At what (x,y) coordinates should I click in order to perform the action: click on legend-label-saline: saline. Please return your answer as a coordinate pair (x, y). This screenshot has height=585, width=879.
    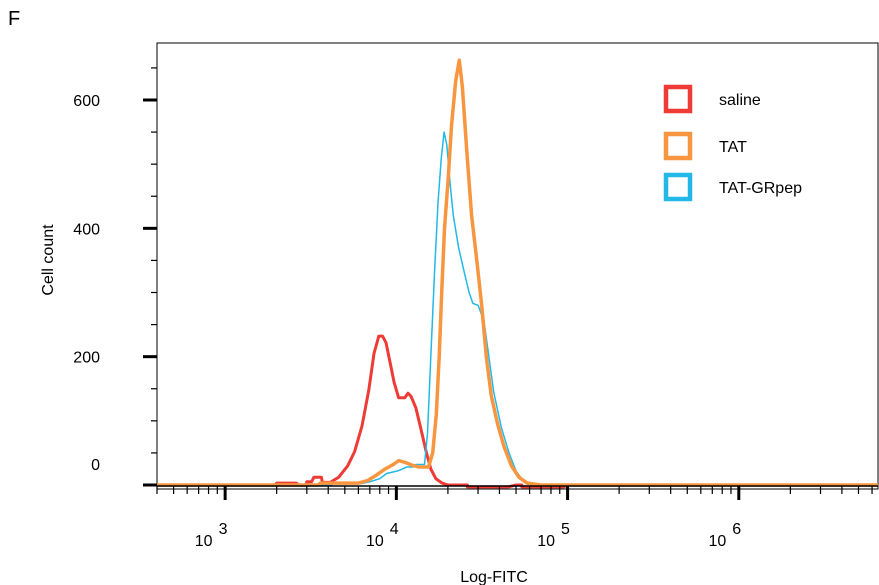
    Looking at the image, I should click on (740, 100).